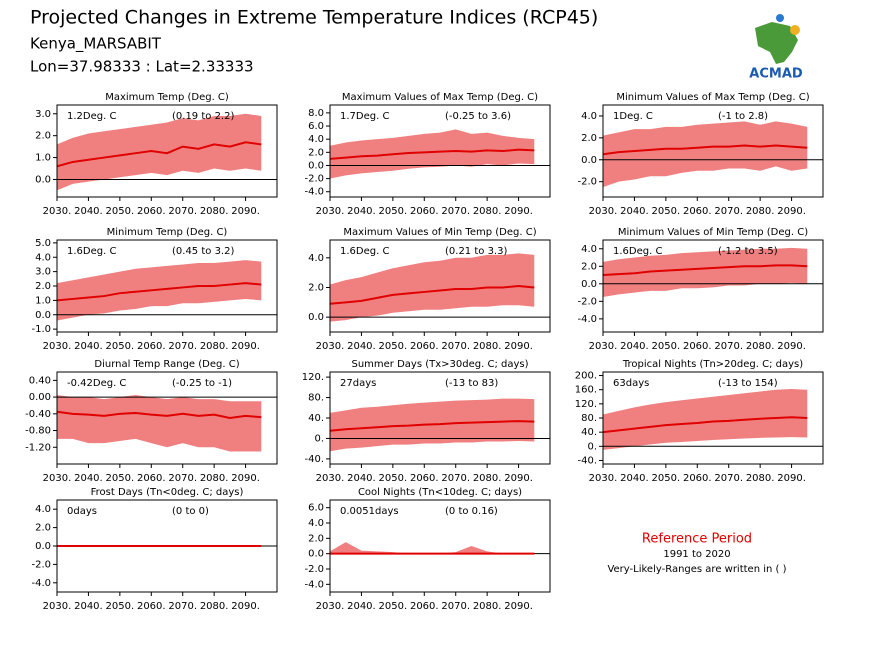 The width and height of the screenshot is (879, 659). I want to click on panel-title: Minimum Values of Max Temp (Deg. C), so click(712, 97).